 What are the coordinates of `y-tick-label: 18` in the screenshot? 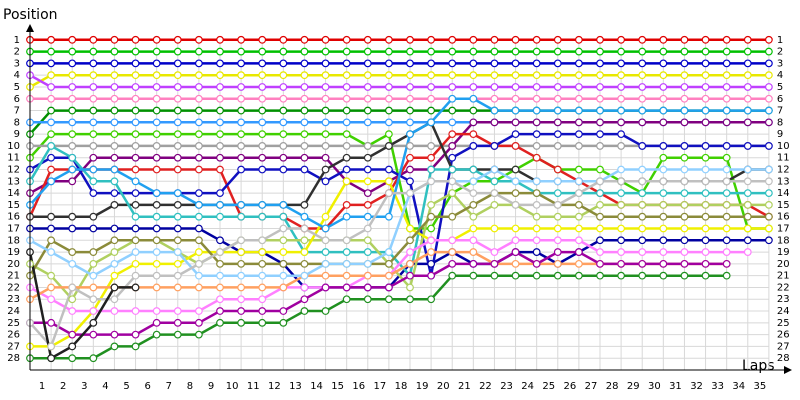 It's located at (13, 240).